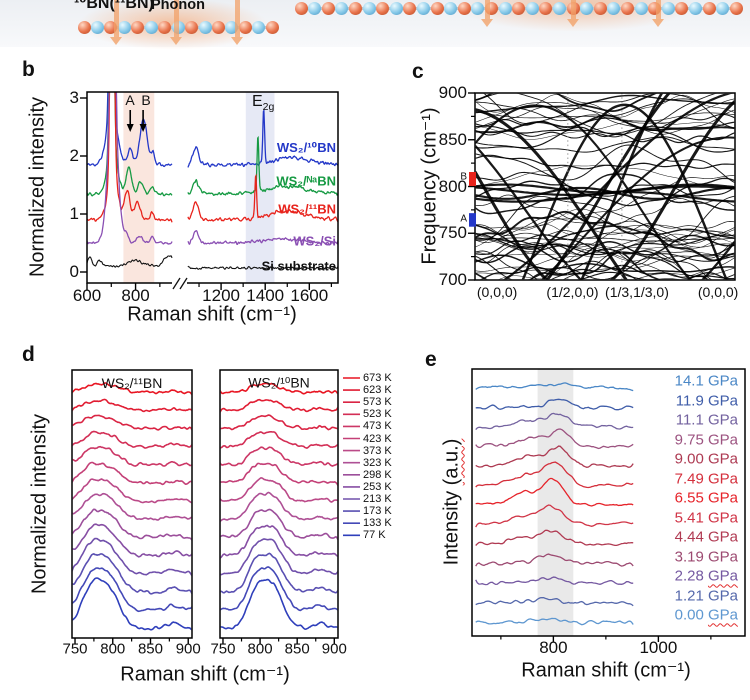  Describe the element at coordinates (75, 649) in the screenshot. I see `panel-d-xtick: 750` at that location.